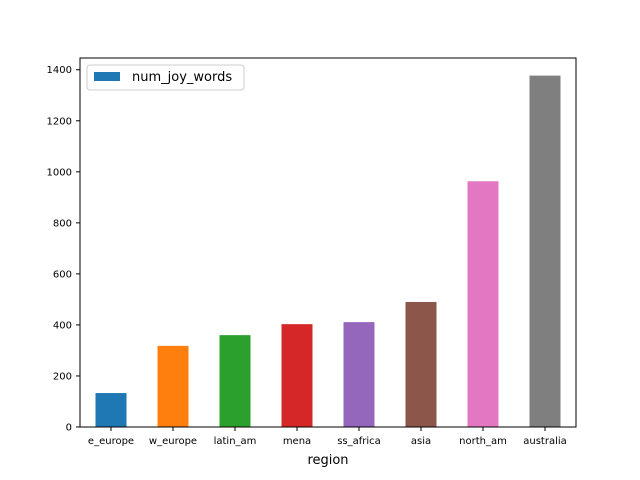 The image size is (640, 480). What do you see at coordinates (62, 325) in the screenshot?
I see `y-tick-label: 400` at bounding box center [62, 325].